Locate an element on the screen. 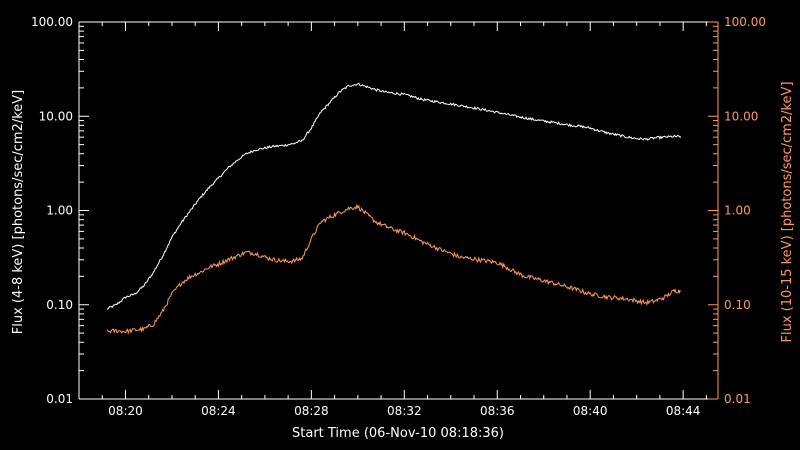 The height and width of the screenshot is (450, 800). x-tick-label: 08:24 is located at coordinates (218, 411).